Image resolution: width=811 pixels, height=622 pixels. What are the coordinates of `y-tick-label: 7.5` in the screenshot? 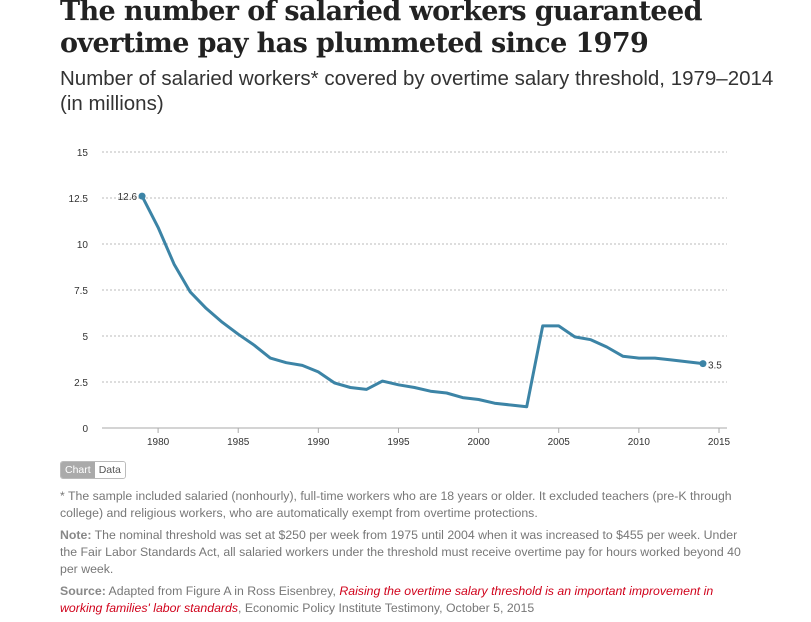 It's located at (81, 291).